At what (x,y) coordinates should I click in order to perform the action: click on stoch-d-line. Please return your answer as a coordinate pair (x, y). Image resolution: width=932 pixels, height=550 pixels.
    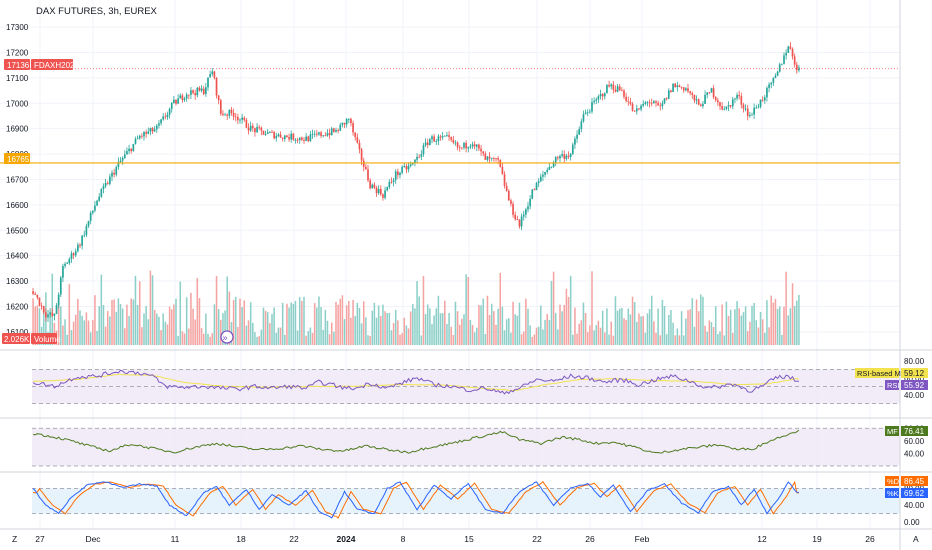
    Looking at the image, I should click on (415, 499).